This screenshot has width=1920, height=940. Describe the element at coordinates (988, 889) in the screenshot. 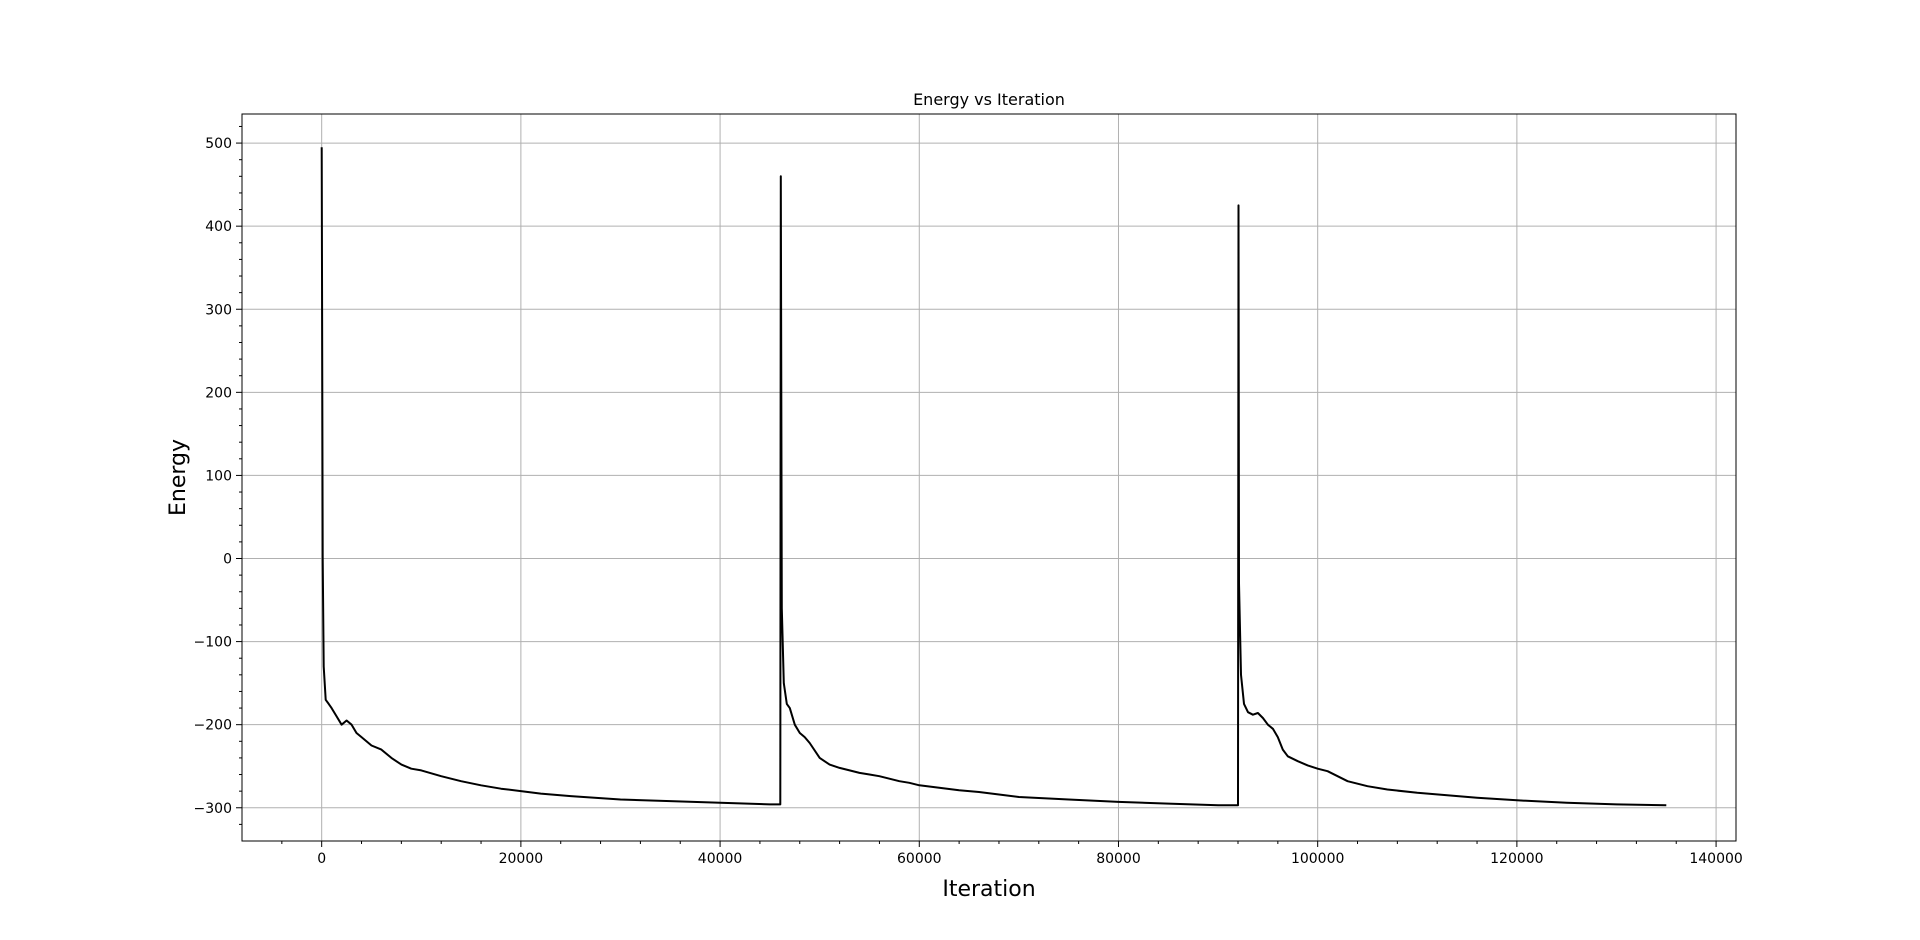

I see `x-axis-label: Iteration` at that location.